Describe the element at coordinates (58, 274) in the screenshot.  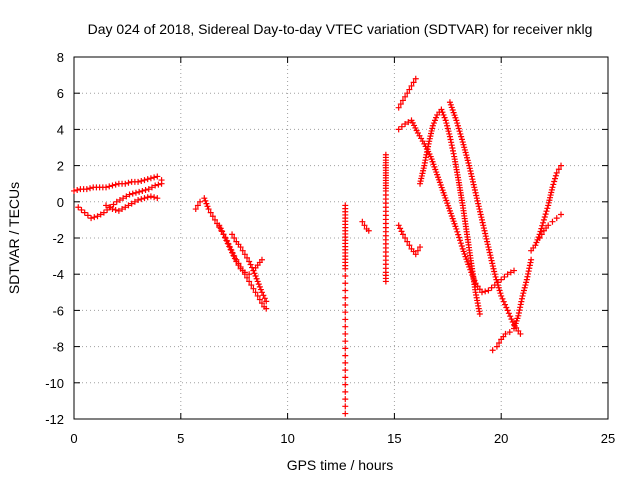
I see `y-tick-label: -4` at that location.